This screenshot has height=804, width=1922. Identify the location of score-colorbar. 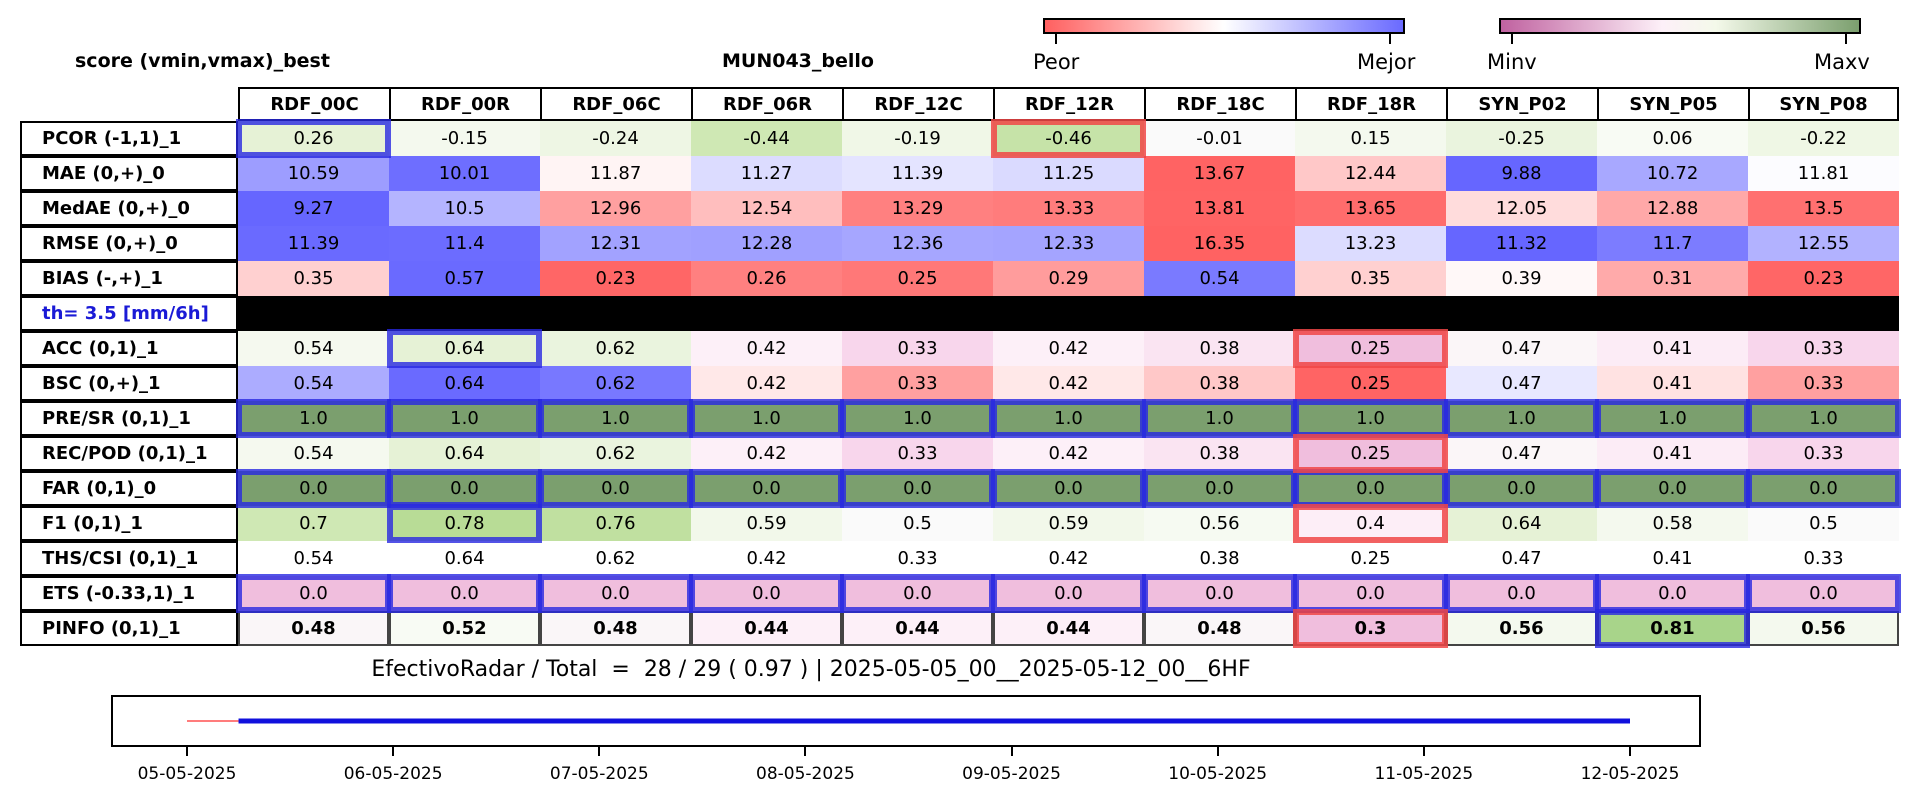
(1224, 26).